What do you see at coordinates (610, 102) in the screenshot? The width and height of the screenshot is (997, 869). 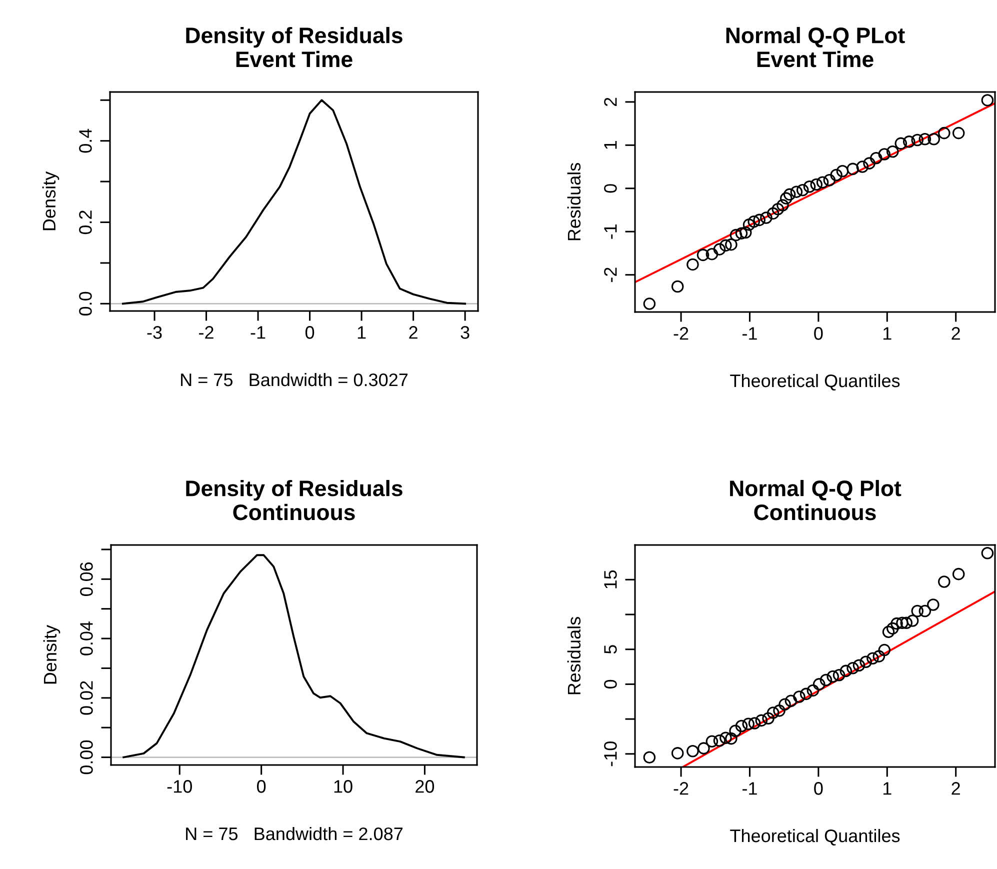 I see `y-tick-label: 2` at bounding box center [610, 102].